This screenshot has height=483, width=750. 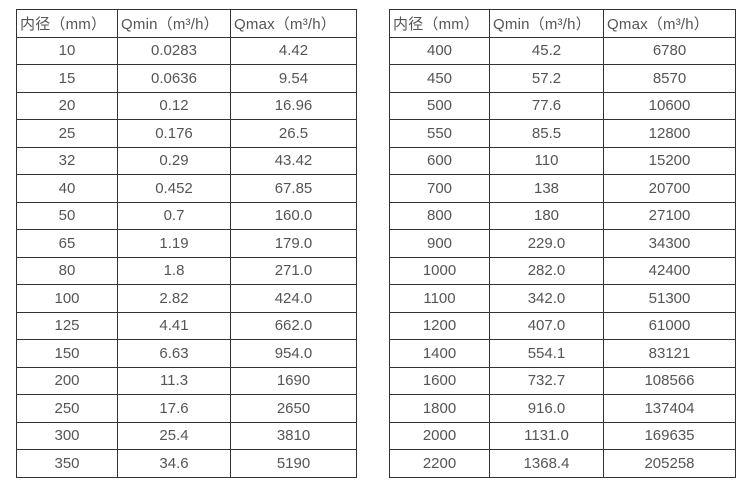 I want to click on table-cell: 10, so click(x=67, y=50).